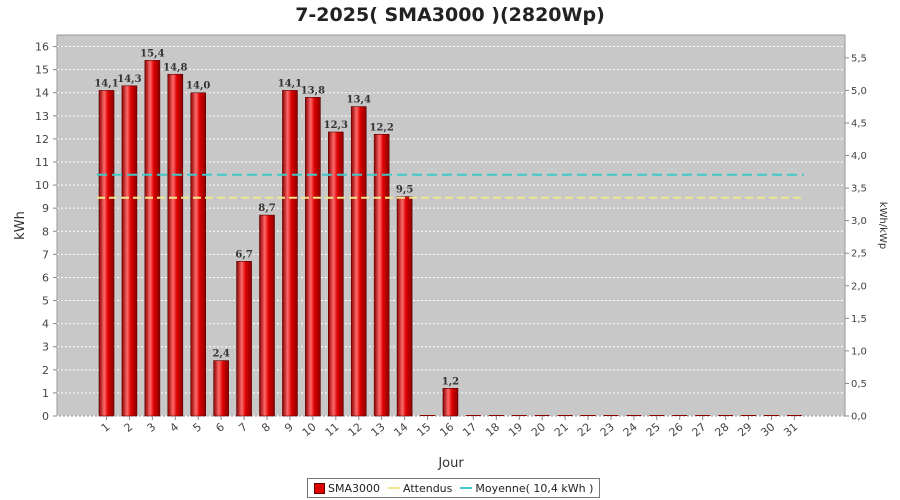  I want to click on bar-data-label: 1,2, so click(450, 381).